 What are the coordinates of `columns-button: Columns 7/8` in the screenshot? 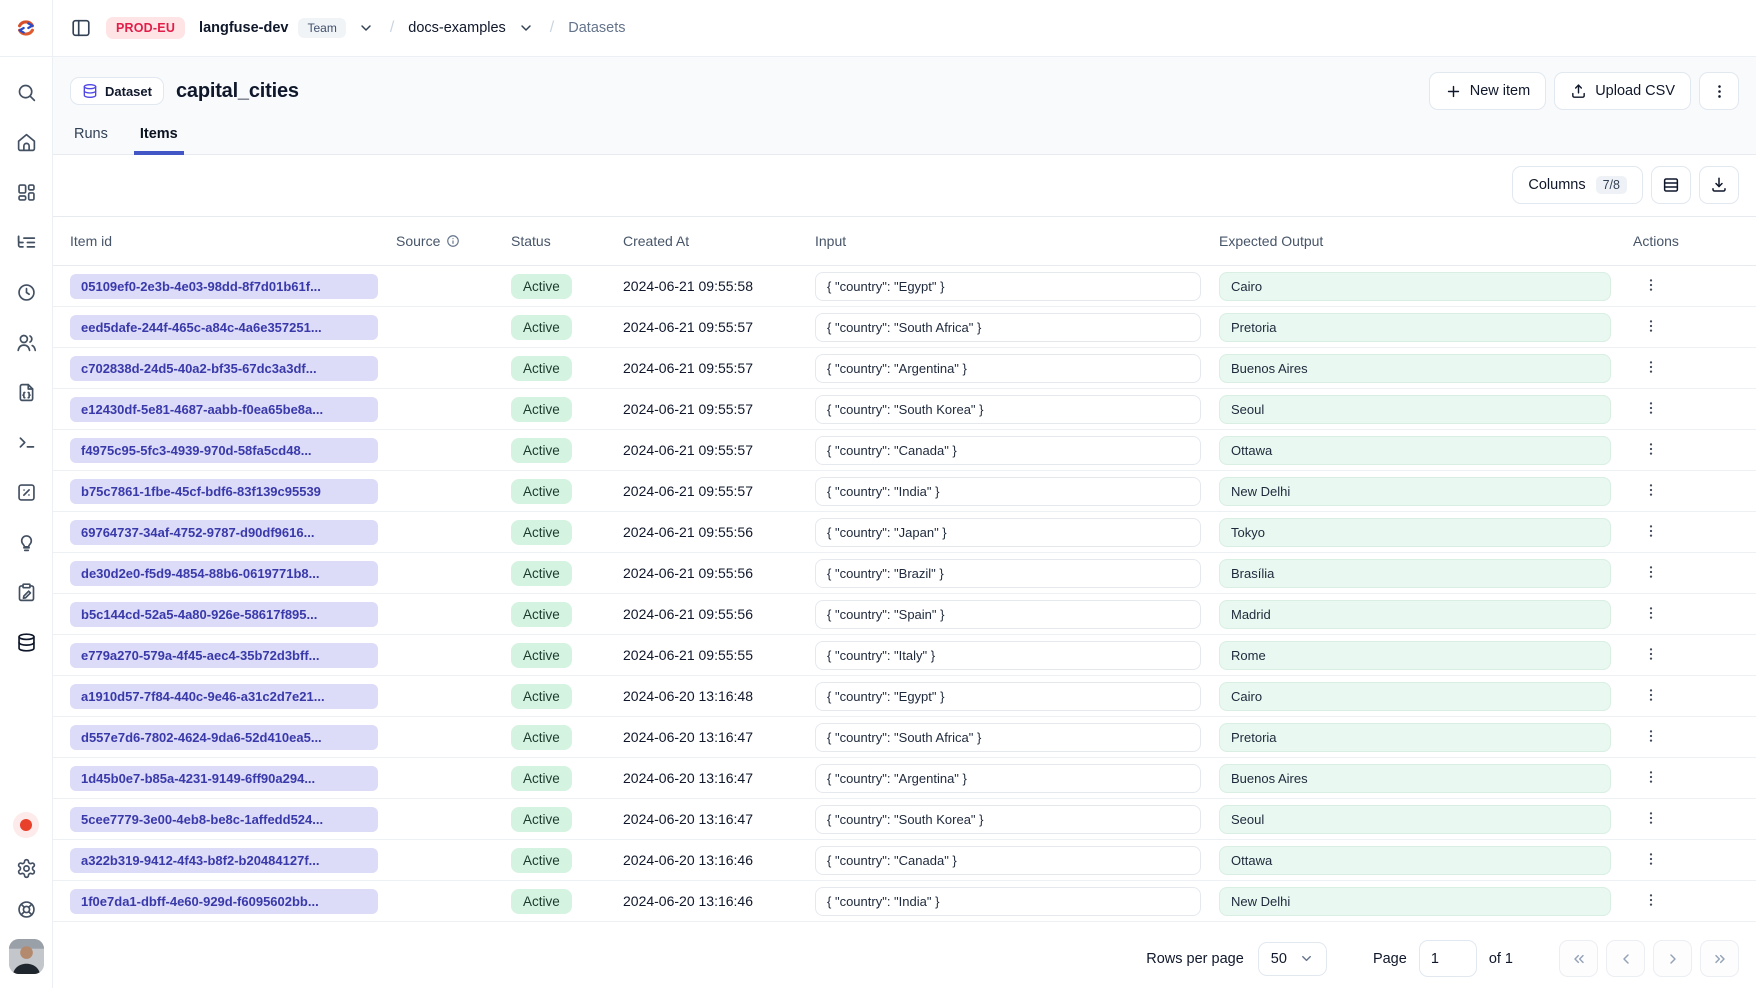 It's located at (1577, 185).